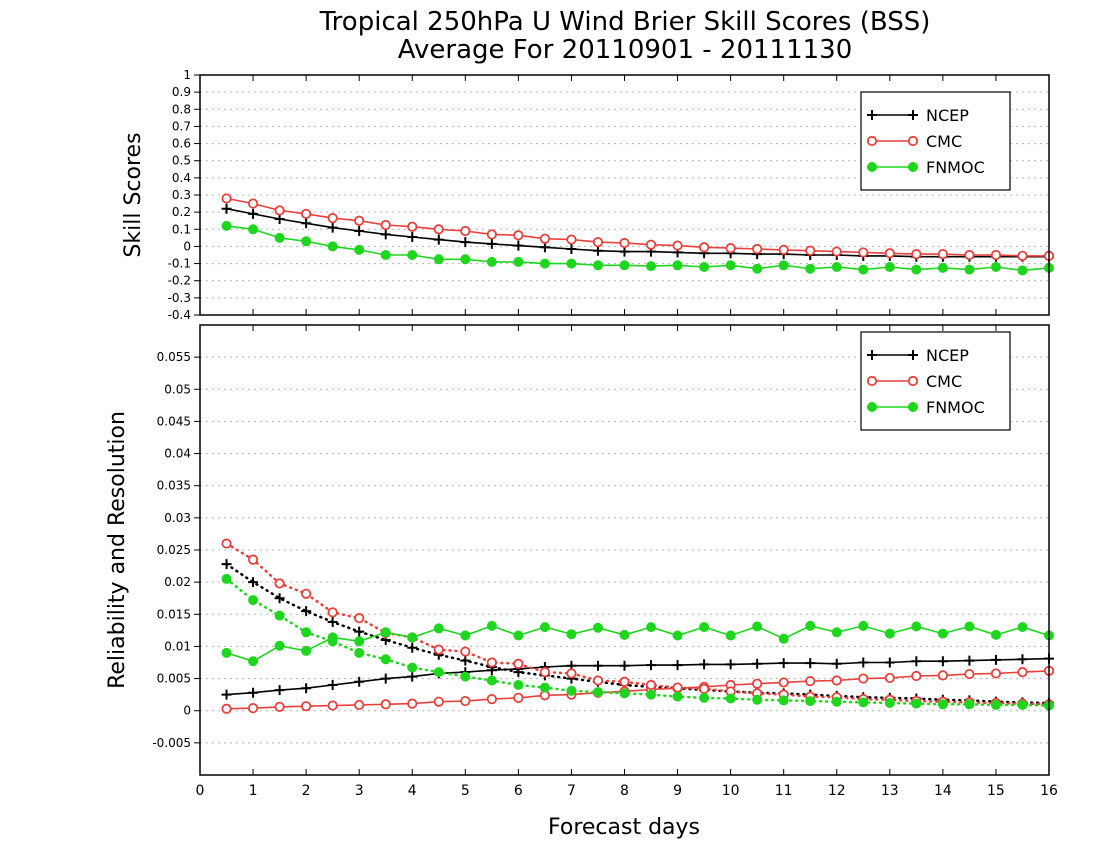  What do you see at coordinates (181, 178) in the screenshot?
I see `y-tick-label: 0.4` at bounding box center [181, 178].